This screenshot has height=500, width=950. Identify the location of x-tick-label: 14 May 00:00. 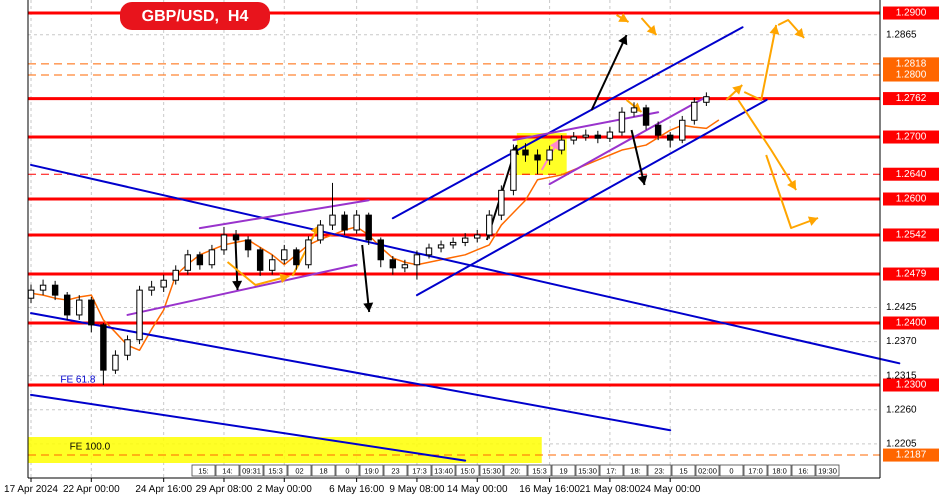
(477, 489).